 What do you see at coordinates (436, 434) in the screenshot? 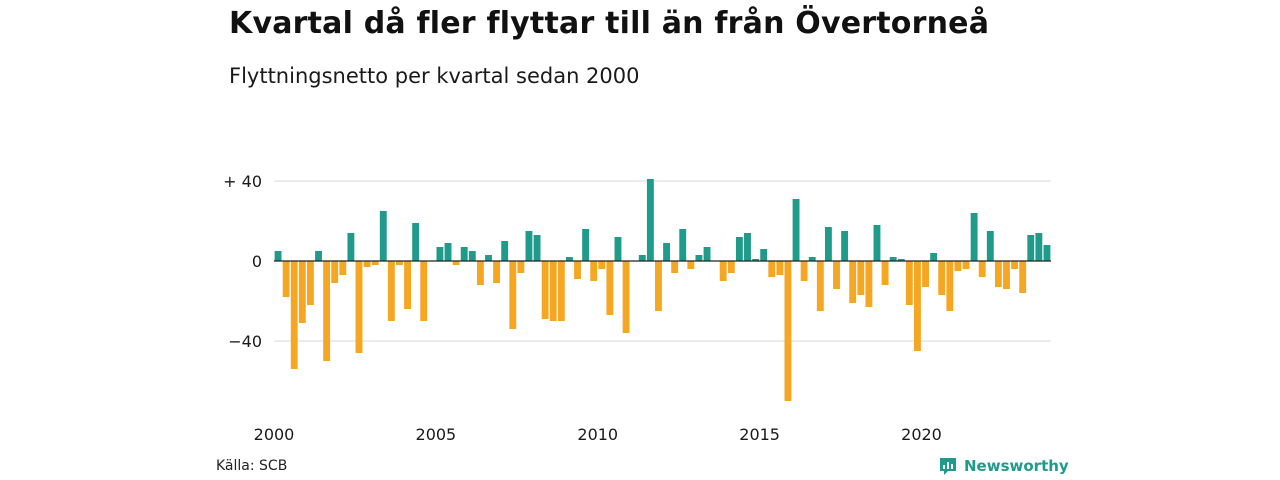
I see `x-tick-label: 2005` at bounding box center [436, 434].